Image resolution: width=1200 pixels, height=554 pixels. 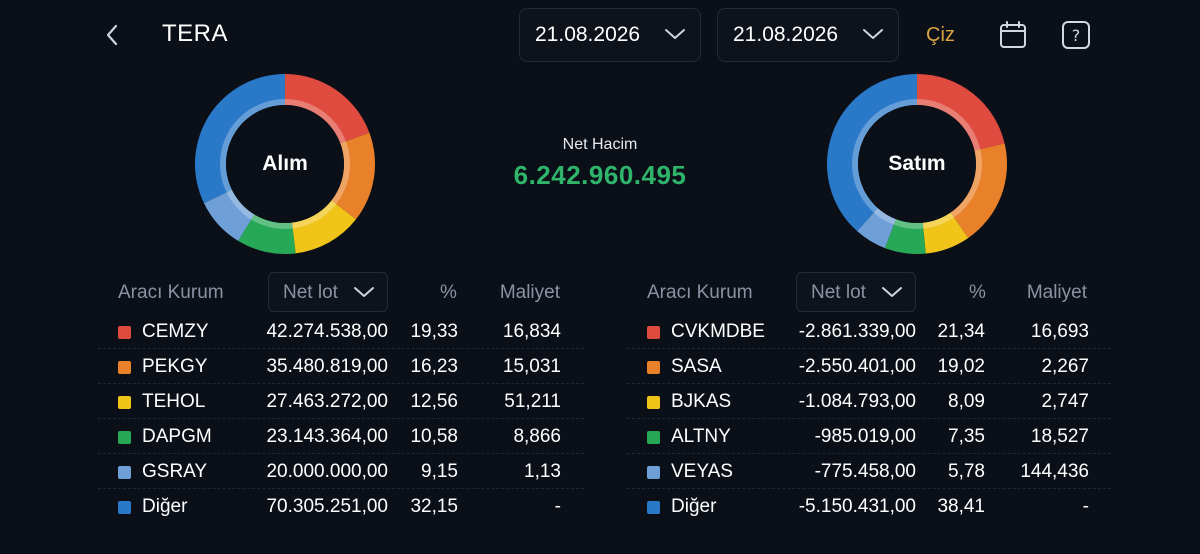 I want to click on cost-header: Maliyet, so click(x=1056, y=292).